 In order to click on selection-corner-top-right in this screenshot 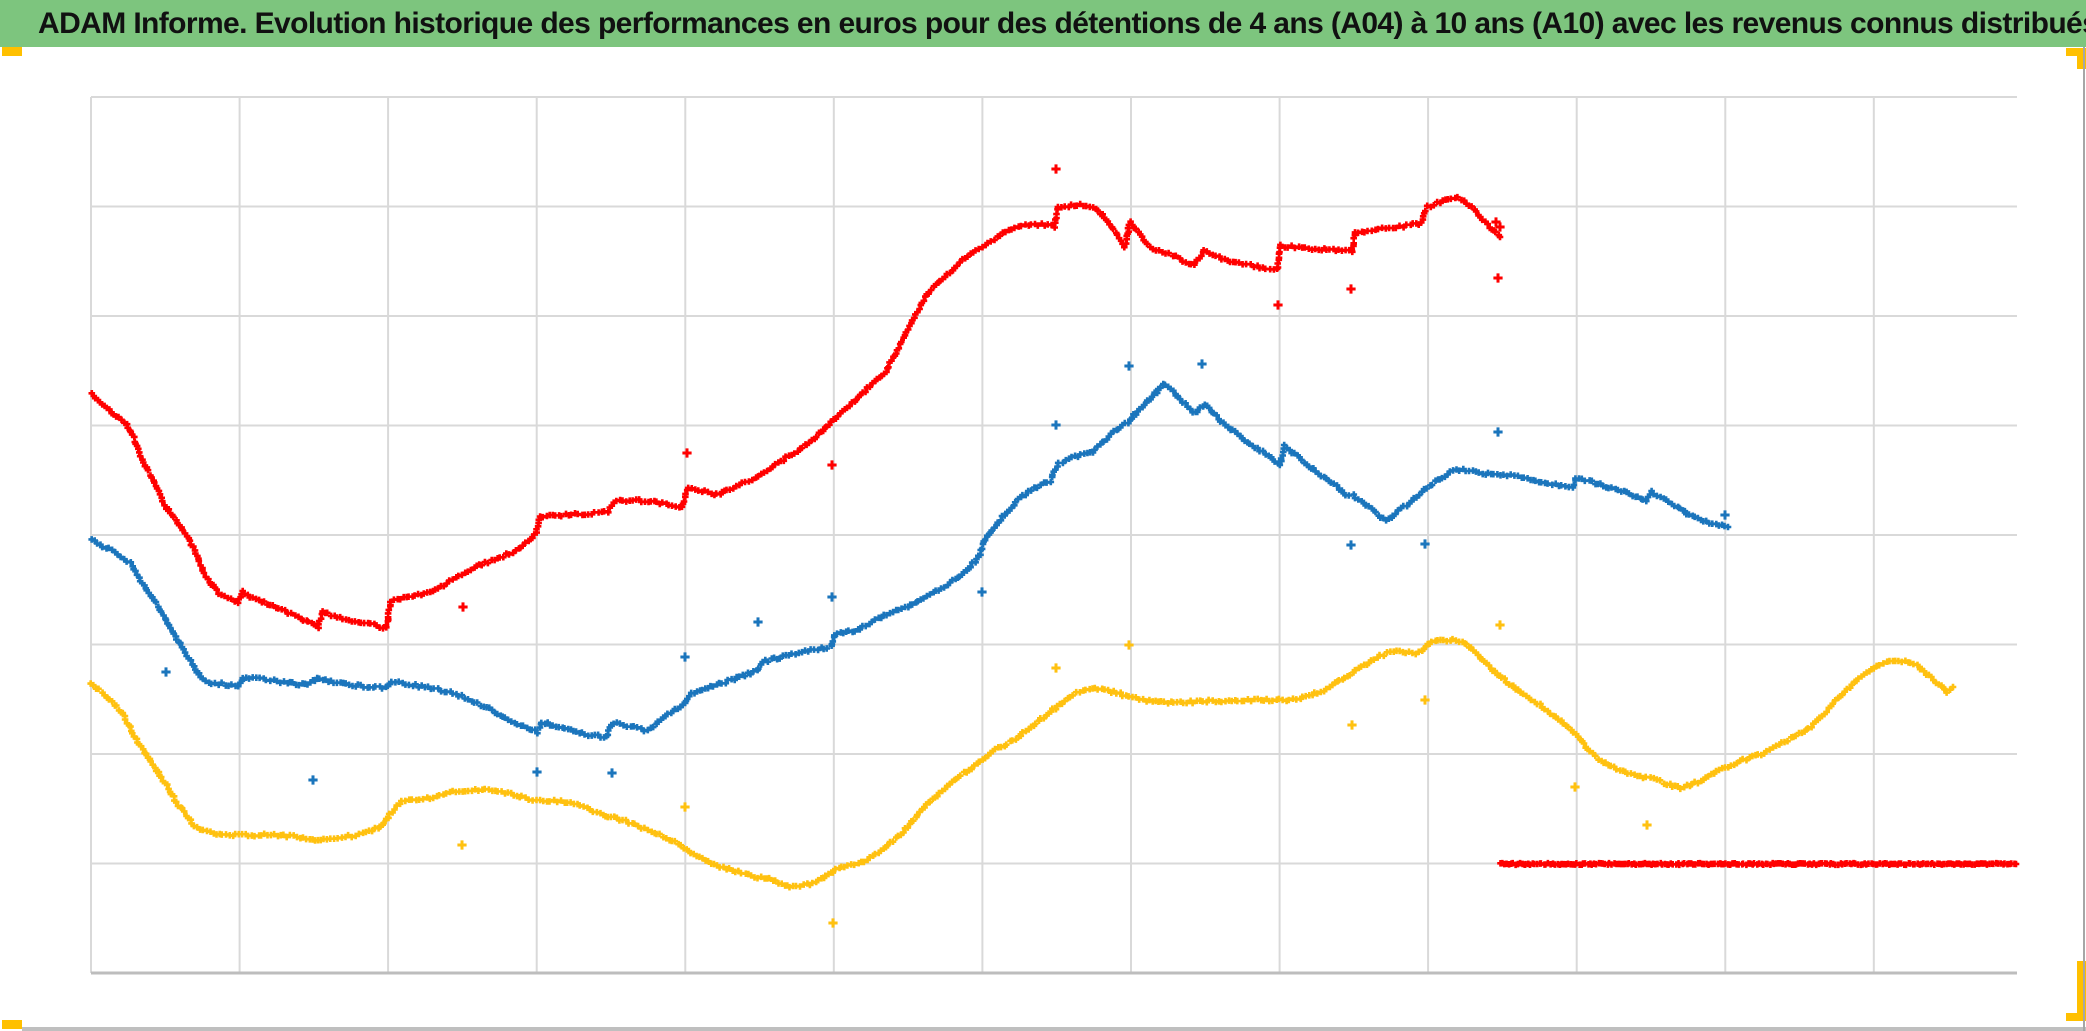, I will do `click(2076, 52)`.